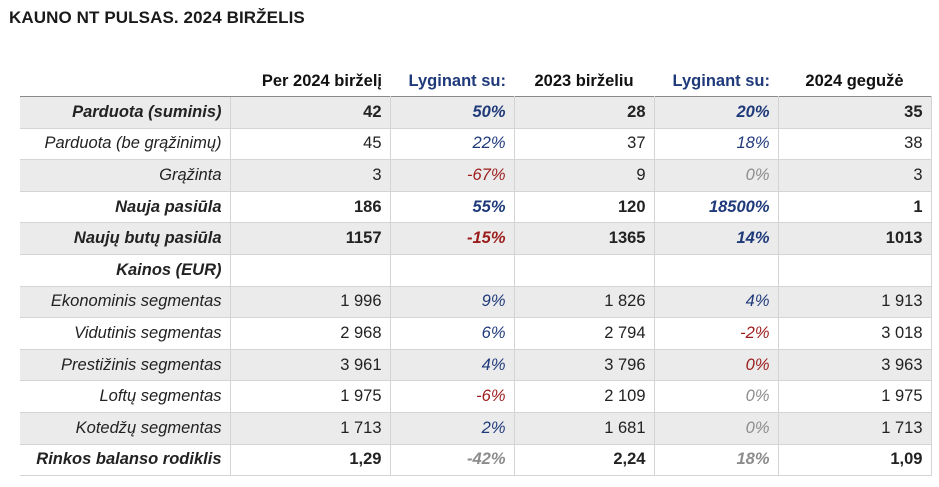 Image resolution: width=939 pixels, height=487 pixels. What do you see at coordinates (584, 365) in the screenshot?
I see `value-prev-year: 3 796` at bounding box center [584, 365].